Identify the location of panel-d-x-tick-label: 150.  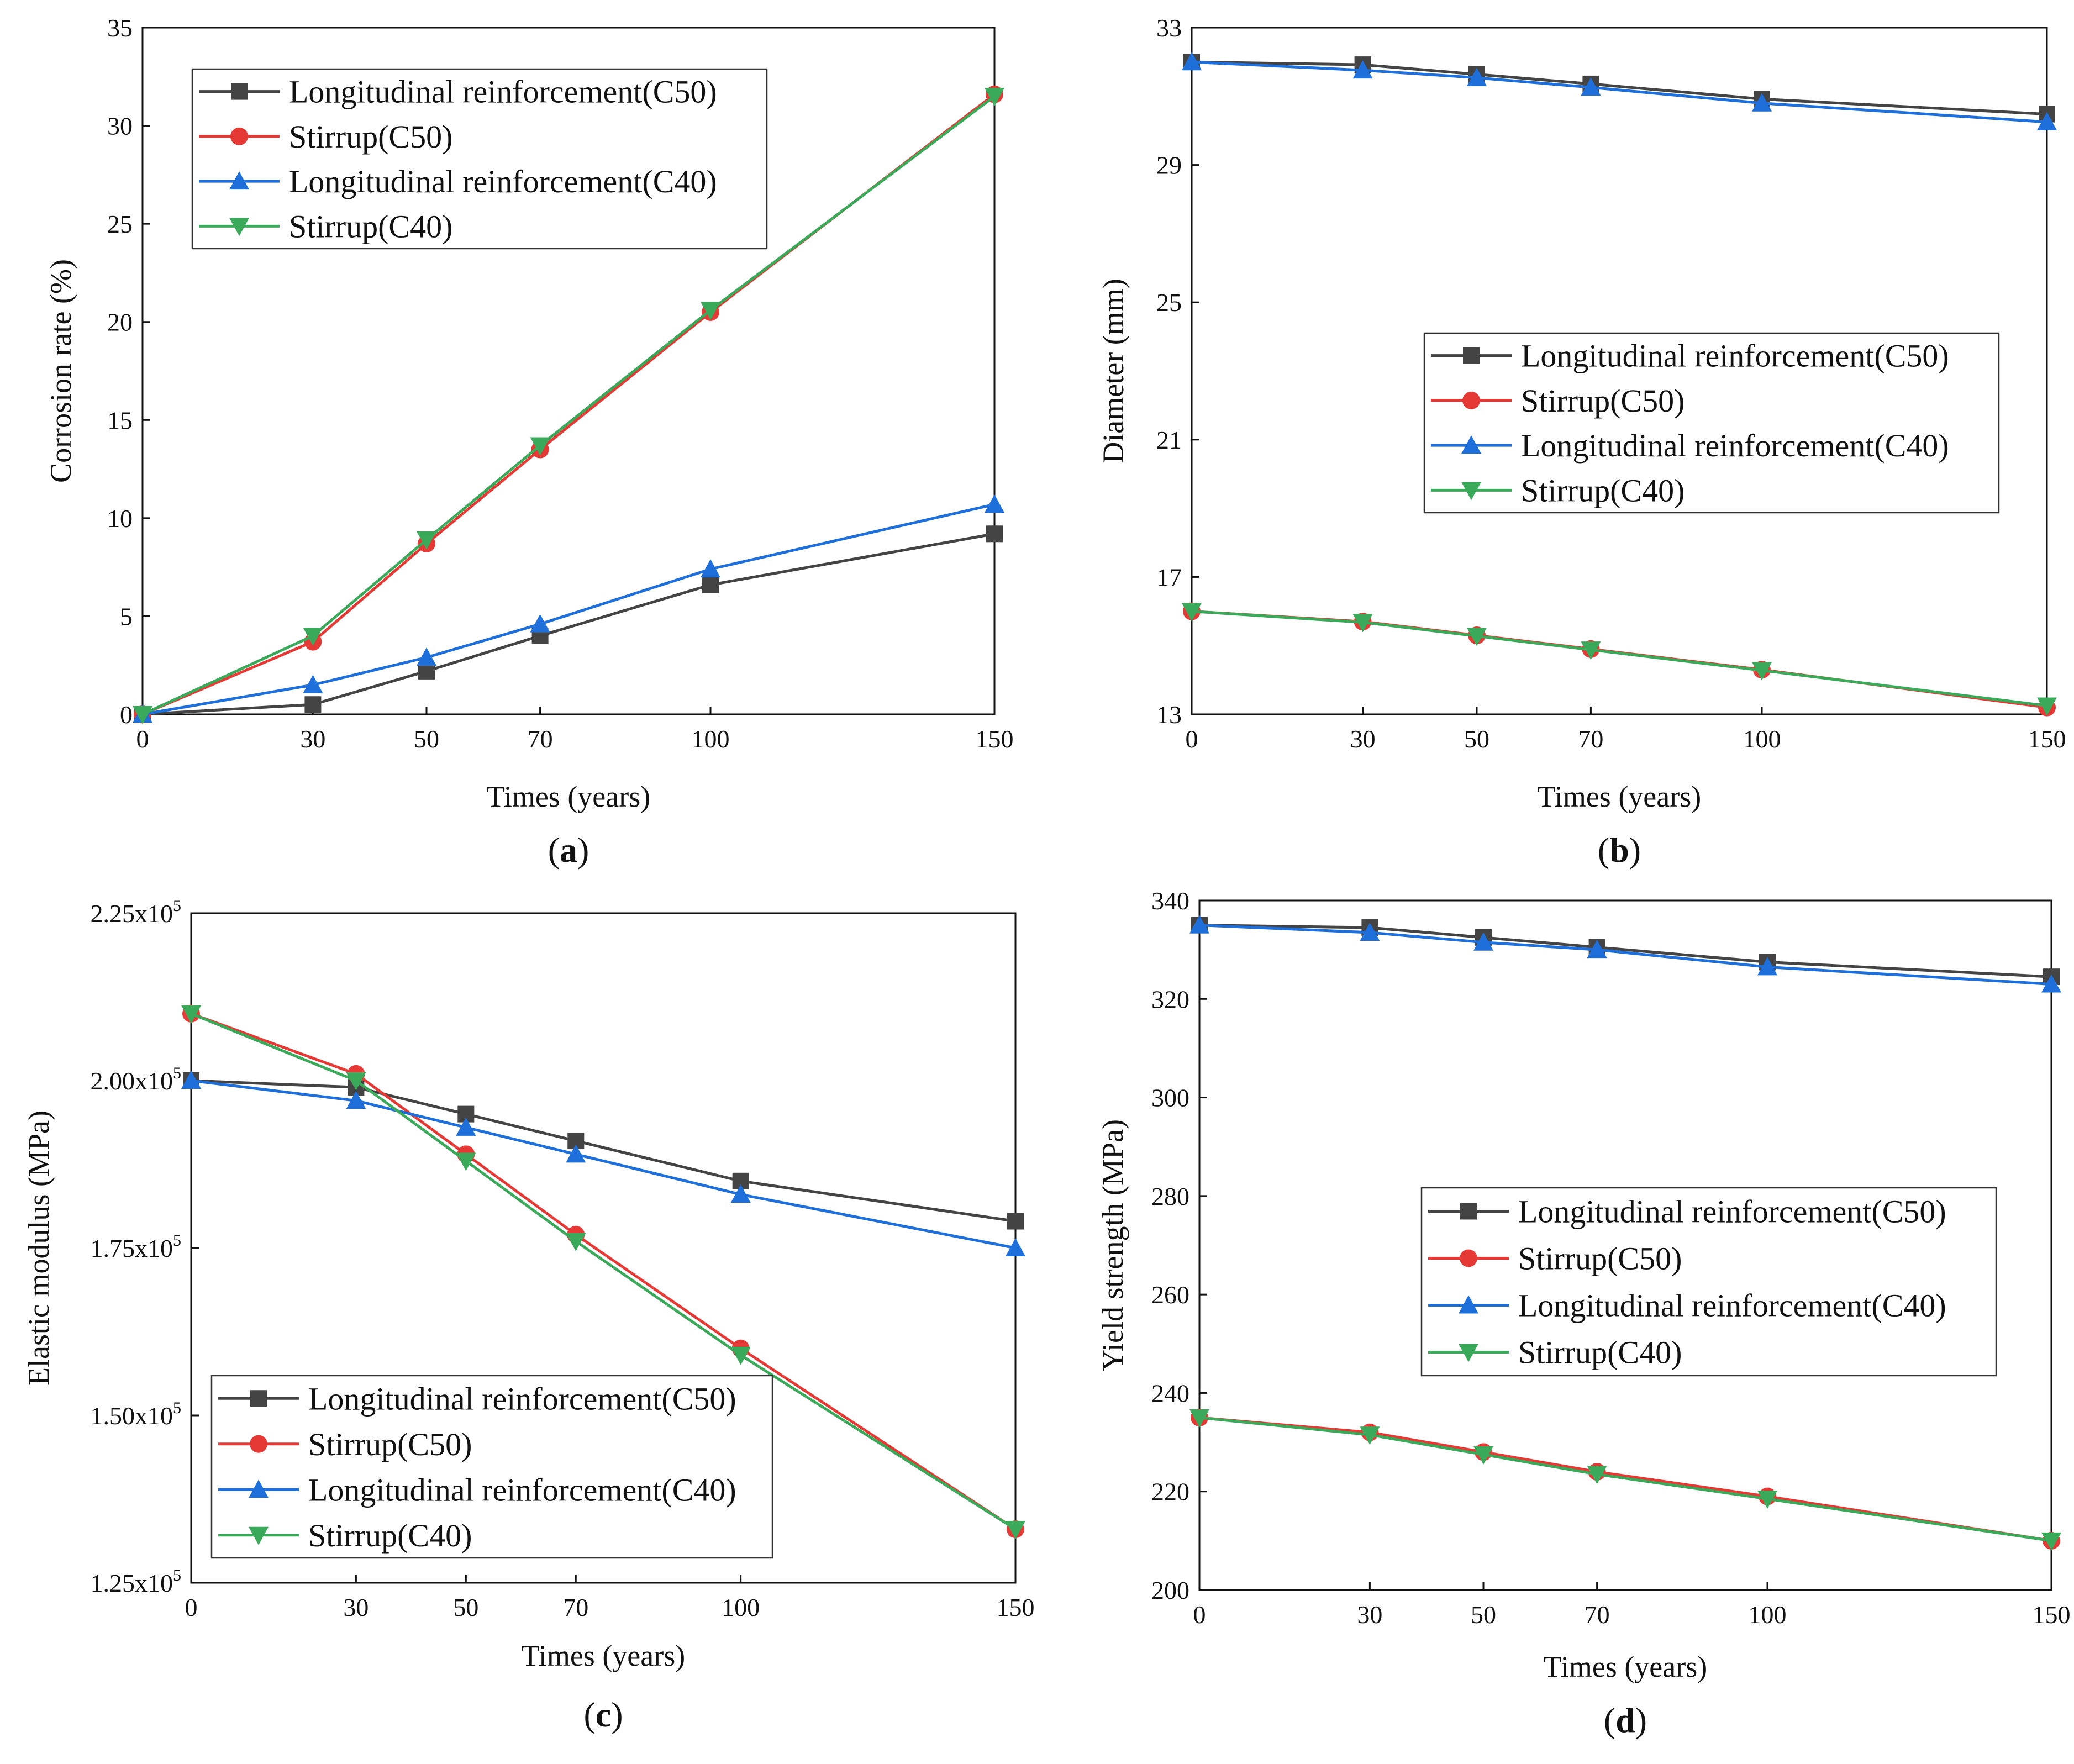
(2052, 1614).